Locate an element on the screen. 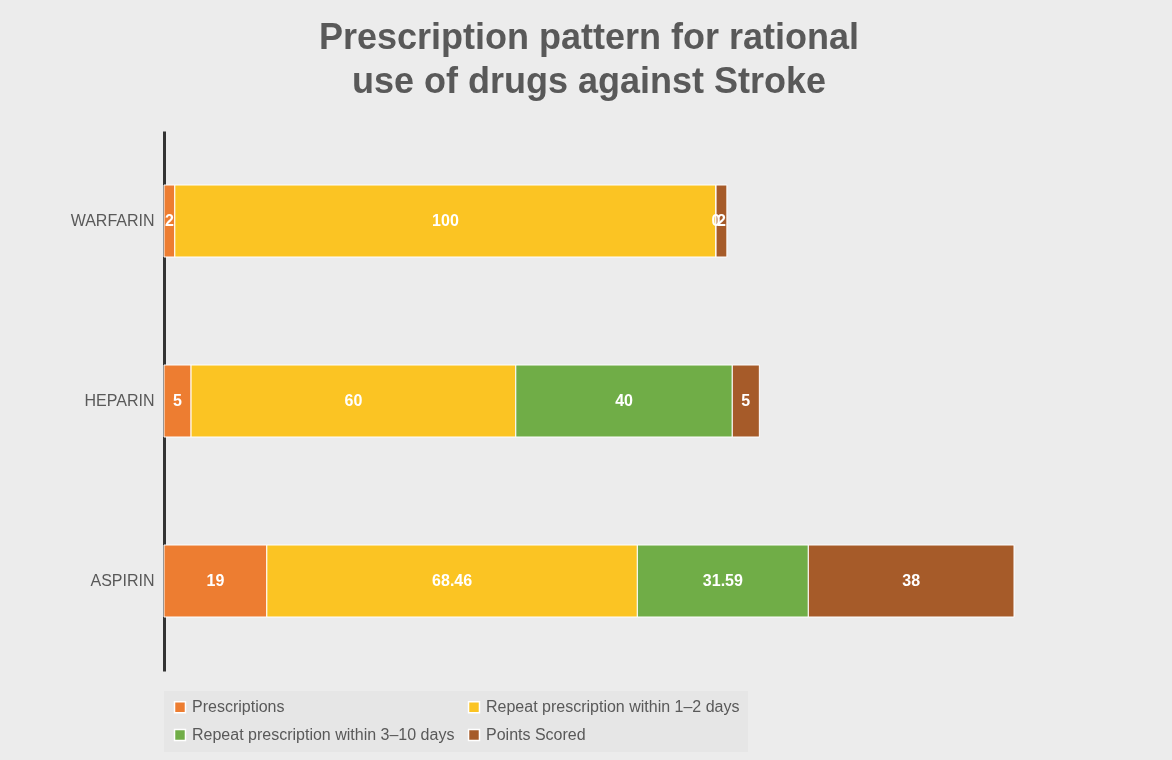 The height and width of the screenshot is (760, 1172). legend-label: Prescriptions is located at coordinates (238, 707).